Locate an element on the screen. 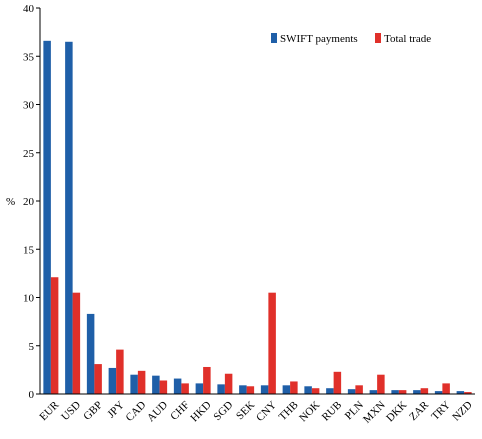 Image resolution: width=482 pixels, height=439 pixels. bar-trade-pln is located at coordinates (359, 389).